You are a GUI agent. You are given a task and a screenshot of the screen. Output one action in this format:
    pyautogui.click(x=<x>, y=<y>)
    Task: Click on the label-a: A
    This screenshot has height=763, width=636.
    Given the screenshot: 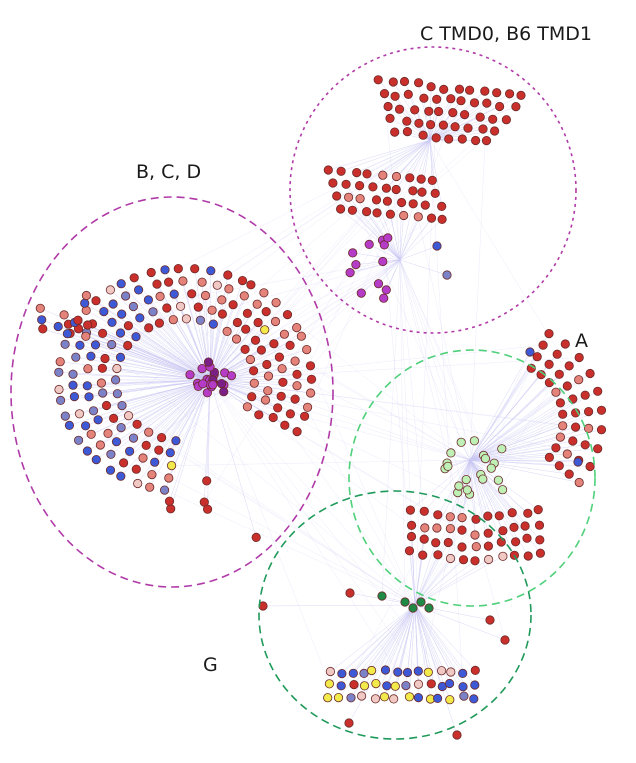 What is the action you would take?
    pyautogui.click(x=581, y=341)
    